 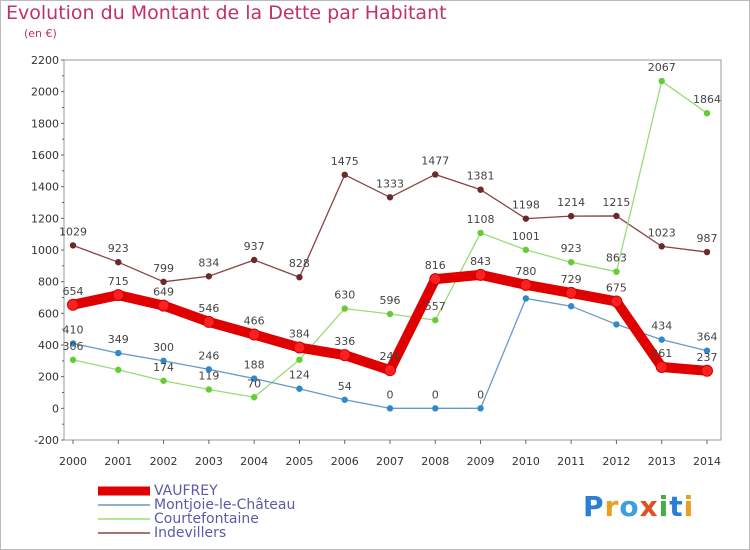 What do you see at coordinates (118, 461) in the screenshot?
I see `x-tick-label-1: 2001` at bounding box center [118, 461].